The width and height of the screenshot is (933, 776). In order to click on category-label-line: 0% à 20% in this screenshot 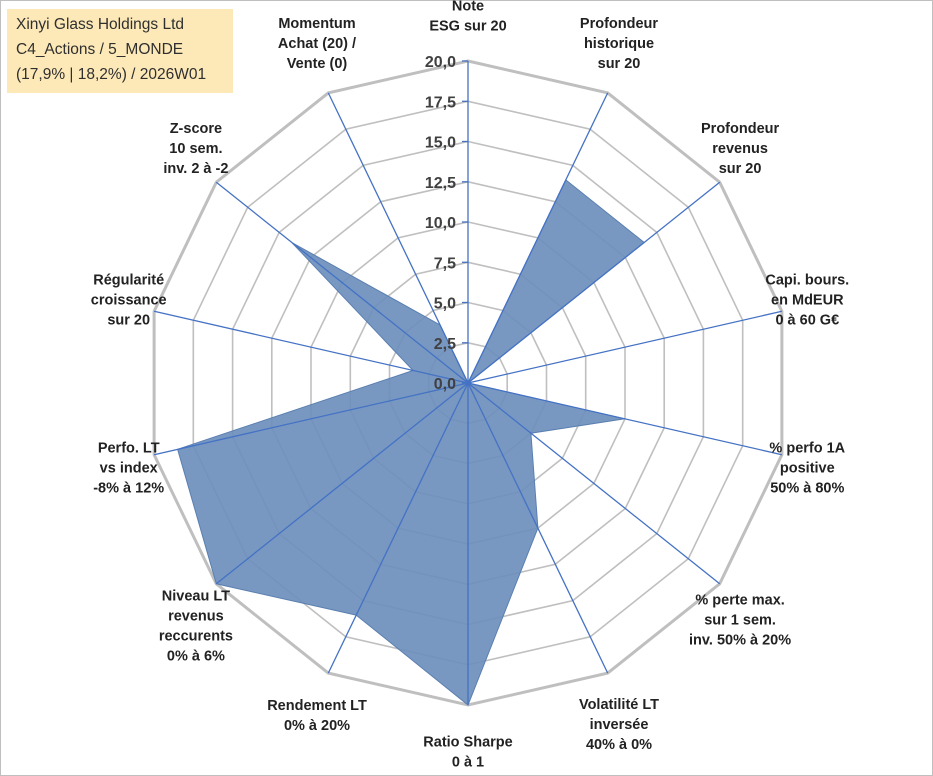, I will do `click(317, 726)`.